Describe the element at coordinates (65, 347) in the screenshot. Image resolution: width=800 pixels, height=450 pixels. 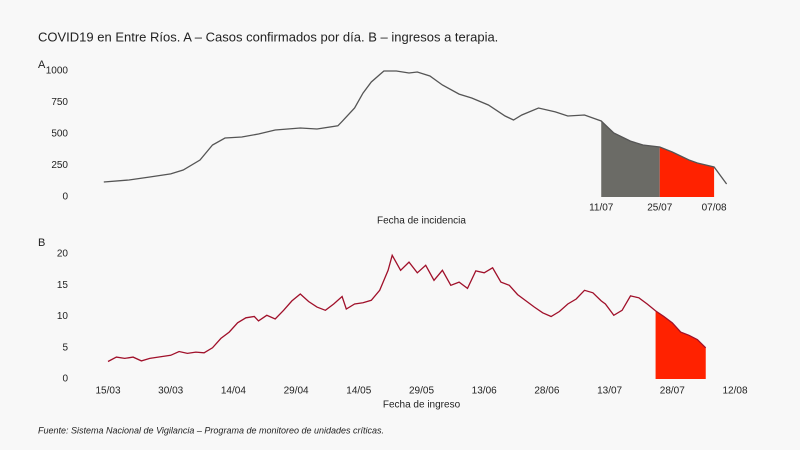
I see `y-tick-label: 5` at that location.